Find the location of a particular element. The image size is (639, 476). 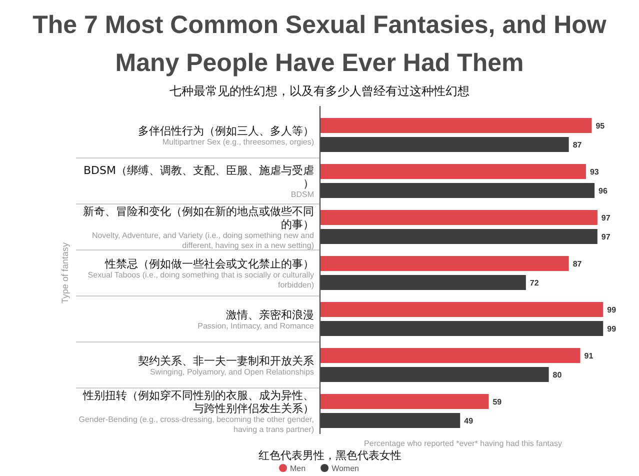

chart-title: The 7 Most Common Sexual Fantasies, and How Many People Have Ever Had Them is located at coordinates (319, 44).